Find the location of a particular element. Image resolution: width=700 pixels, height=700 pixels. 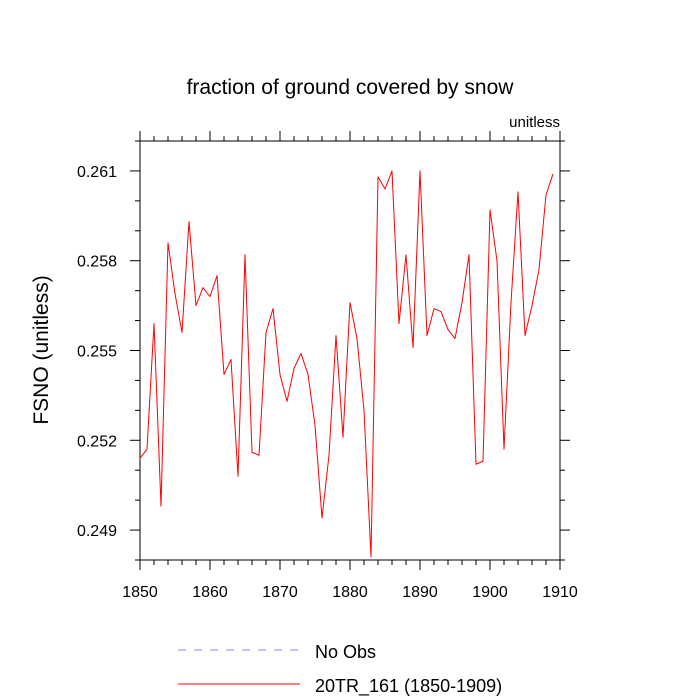

y-tick-label: 0.252 is located at coordinates (97, 441).